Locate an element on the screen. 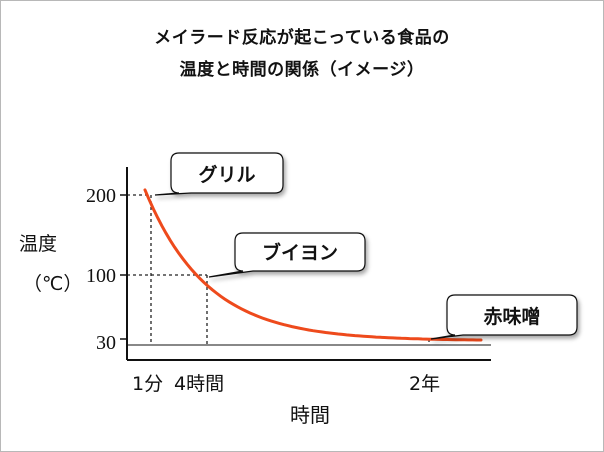  chart-title-line-2: 温度と時間の関係（イメージ） is located at coordinates (302, 70).